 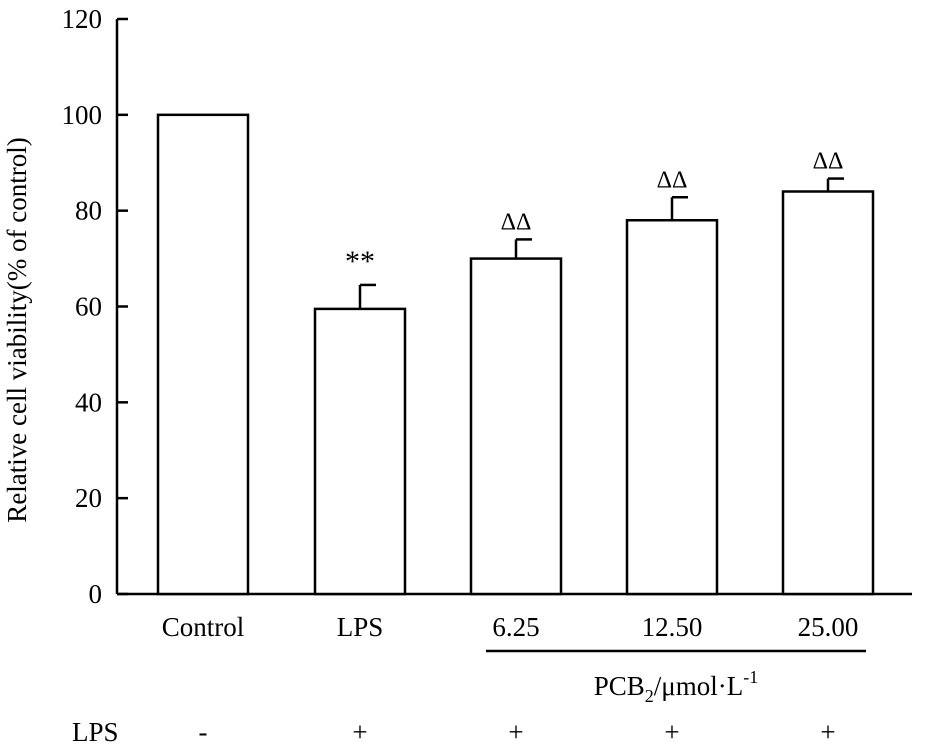 I want to click on x-tick-label: 12.50, so click(x=672, y=627).